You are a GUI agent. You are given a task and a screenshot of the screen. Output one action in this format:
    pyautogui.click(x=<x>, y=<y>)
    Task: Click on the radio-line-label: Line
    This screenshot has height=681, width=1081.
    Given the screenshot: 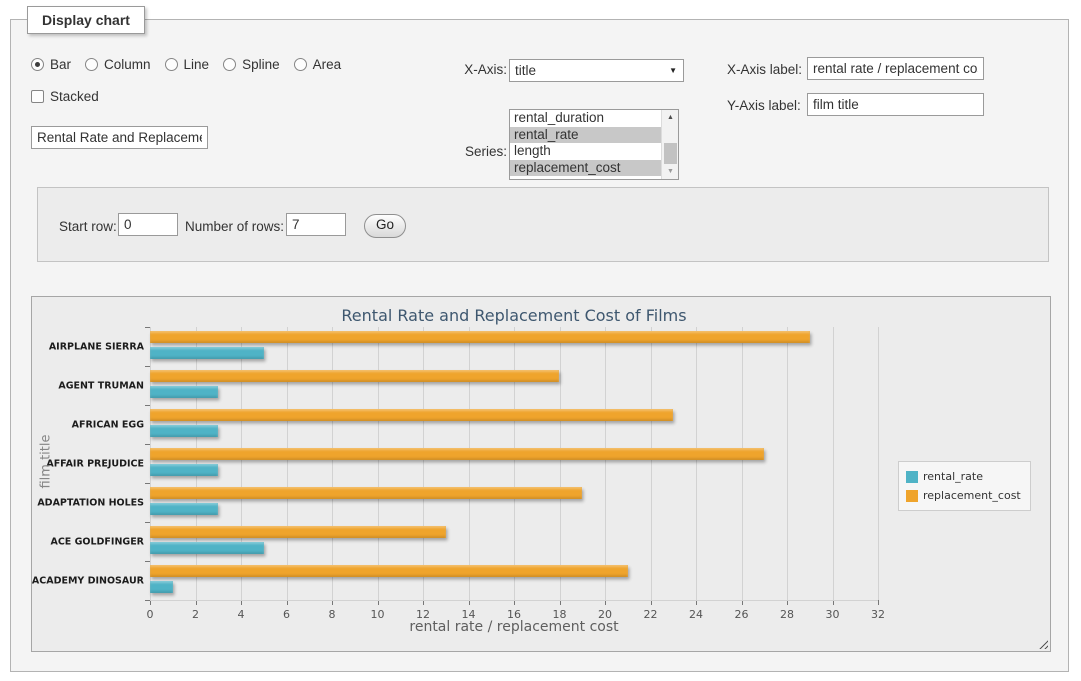 What is the action you would take?
    pyautogui.click(x=196, y=64)
    